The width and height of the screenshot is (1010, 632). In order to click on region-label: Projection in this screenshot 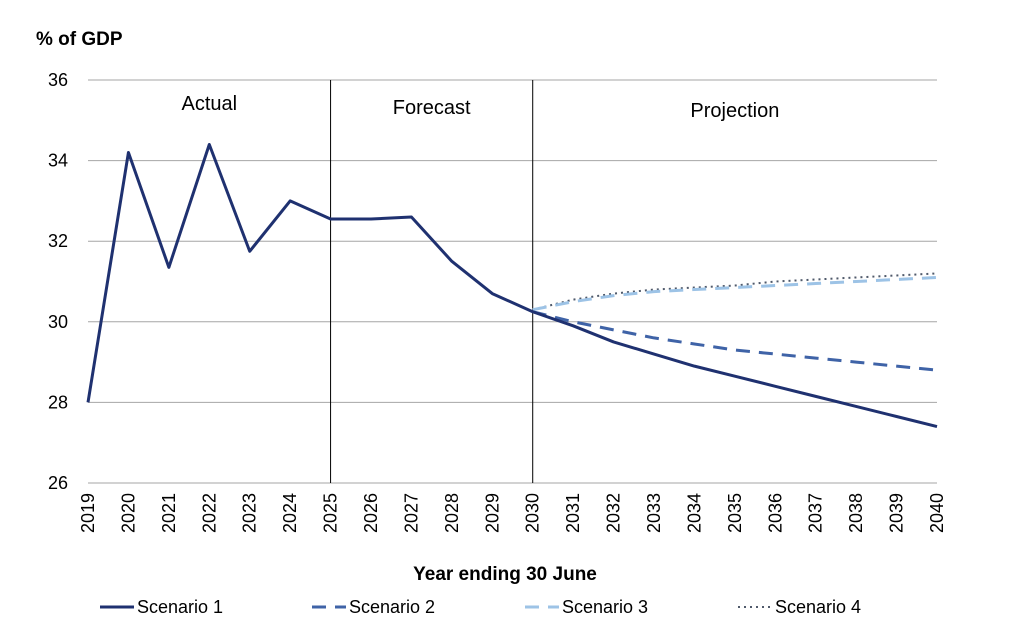, I will do `click(734, 111)`.